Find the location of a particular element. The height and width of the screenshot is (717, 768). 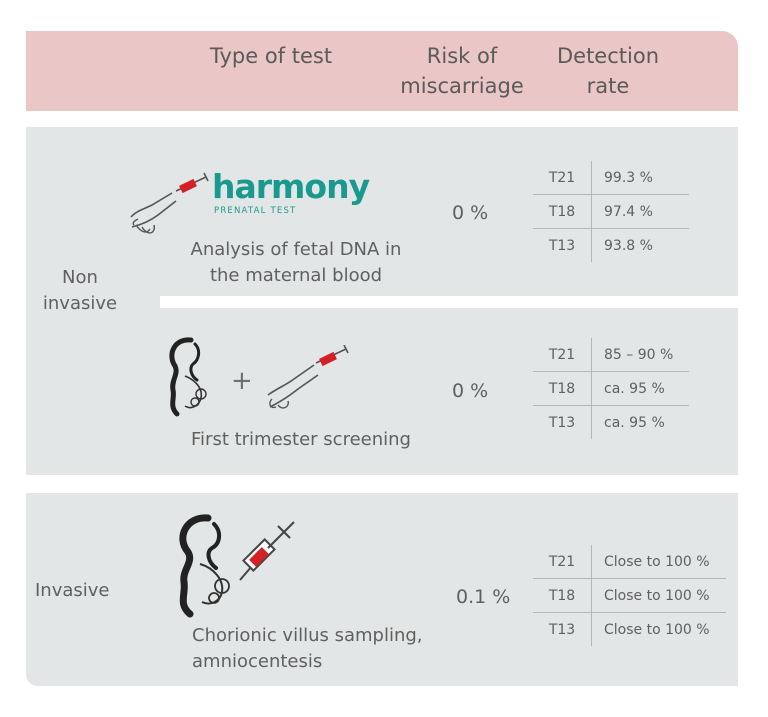

header-risk-line1: Risk of is located at coordinates (462, 56).